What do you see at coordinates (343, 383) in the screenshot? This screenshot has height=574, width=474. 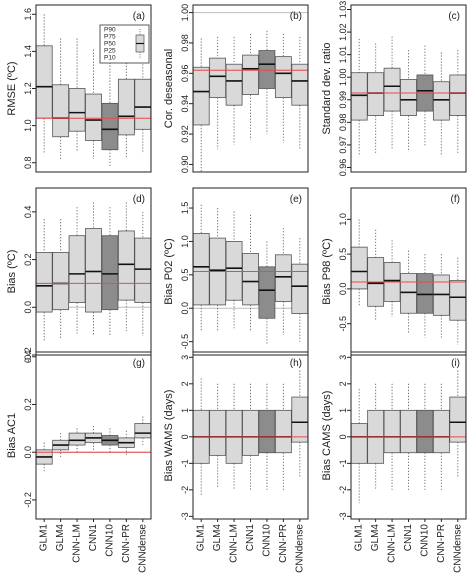 I see `y-tick-label: 2` at bounding box center [343, 383].